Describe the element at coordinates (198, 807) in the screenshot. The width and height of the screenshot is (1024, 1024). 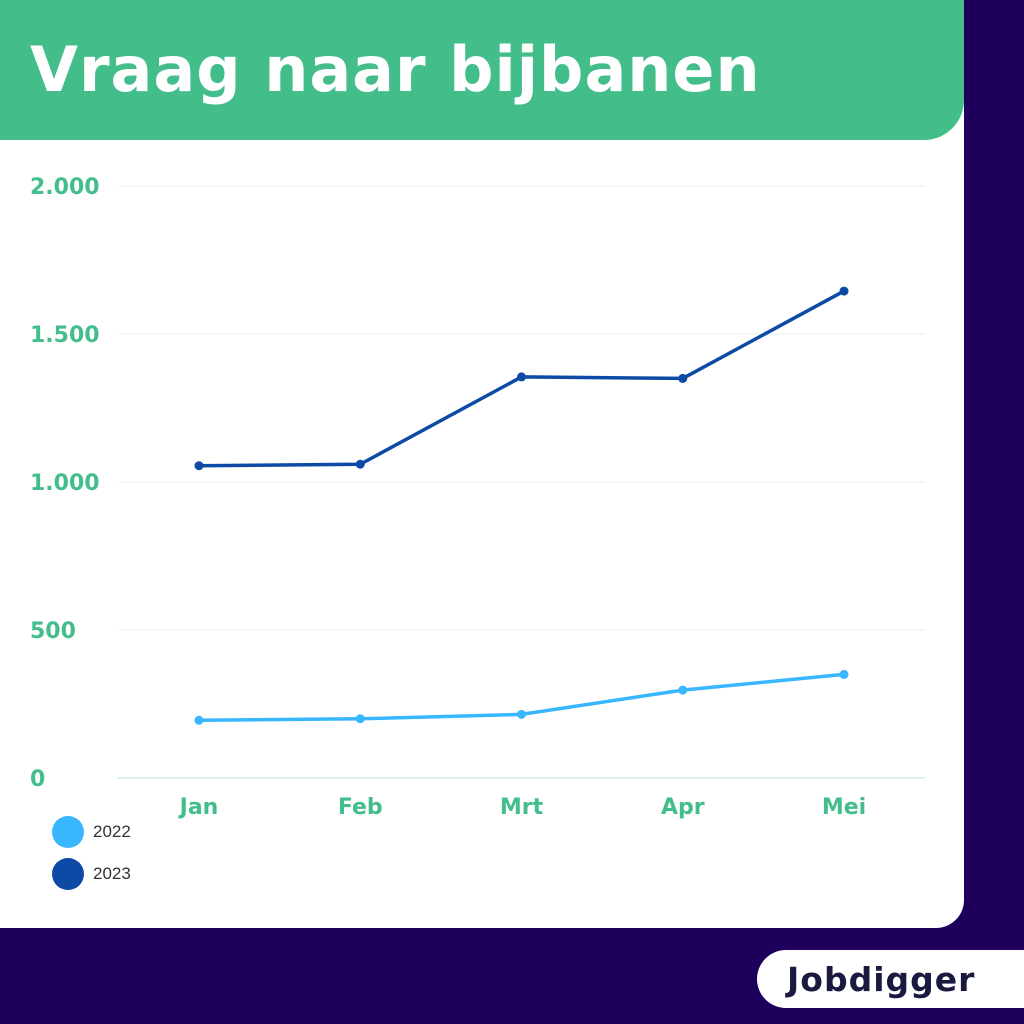
I see `x-tick-label: Jan` at that location.